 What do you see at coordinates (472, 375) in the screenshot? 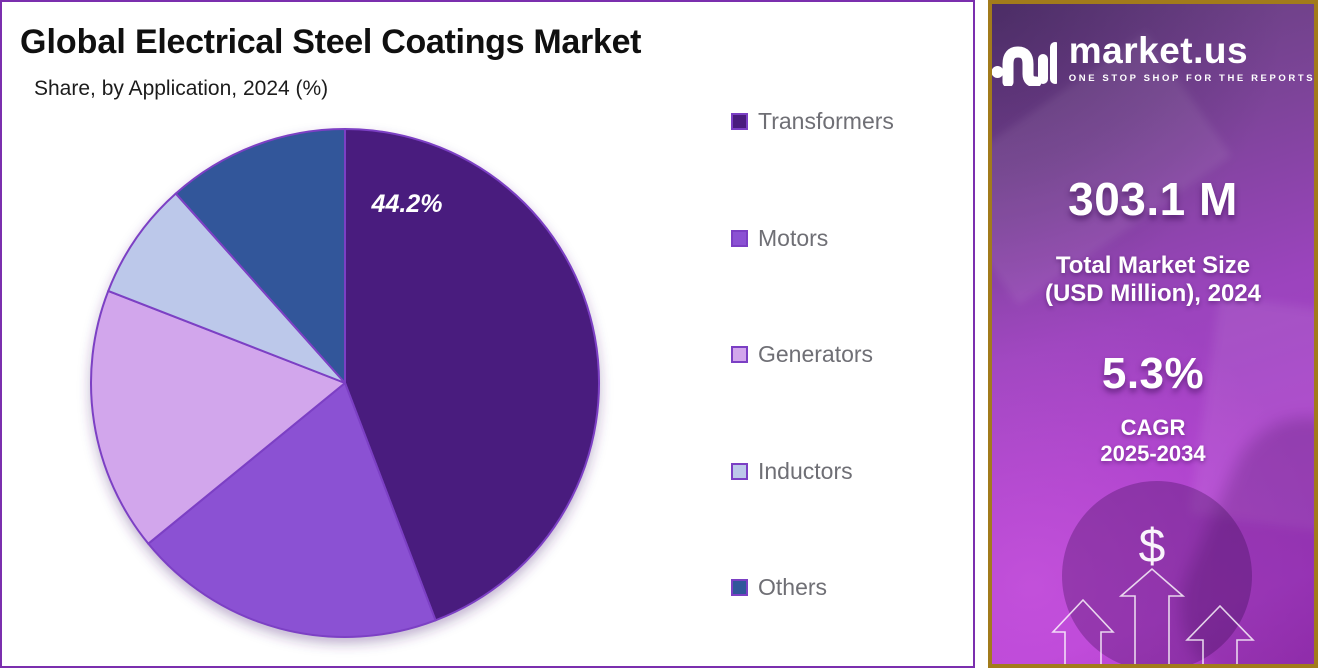
I see `pie-slice-transformers` at bounding box center [472, 375].